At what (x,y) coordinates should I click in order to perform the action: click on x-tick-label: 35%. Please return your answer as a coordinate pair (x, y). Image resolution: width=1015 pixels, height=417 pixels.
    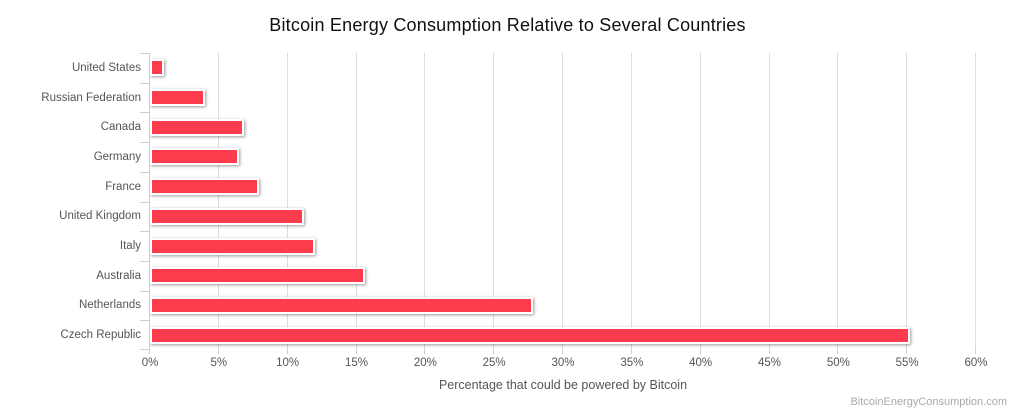
    Looking at the image, I should click on (632, 363).